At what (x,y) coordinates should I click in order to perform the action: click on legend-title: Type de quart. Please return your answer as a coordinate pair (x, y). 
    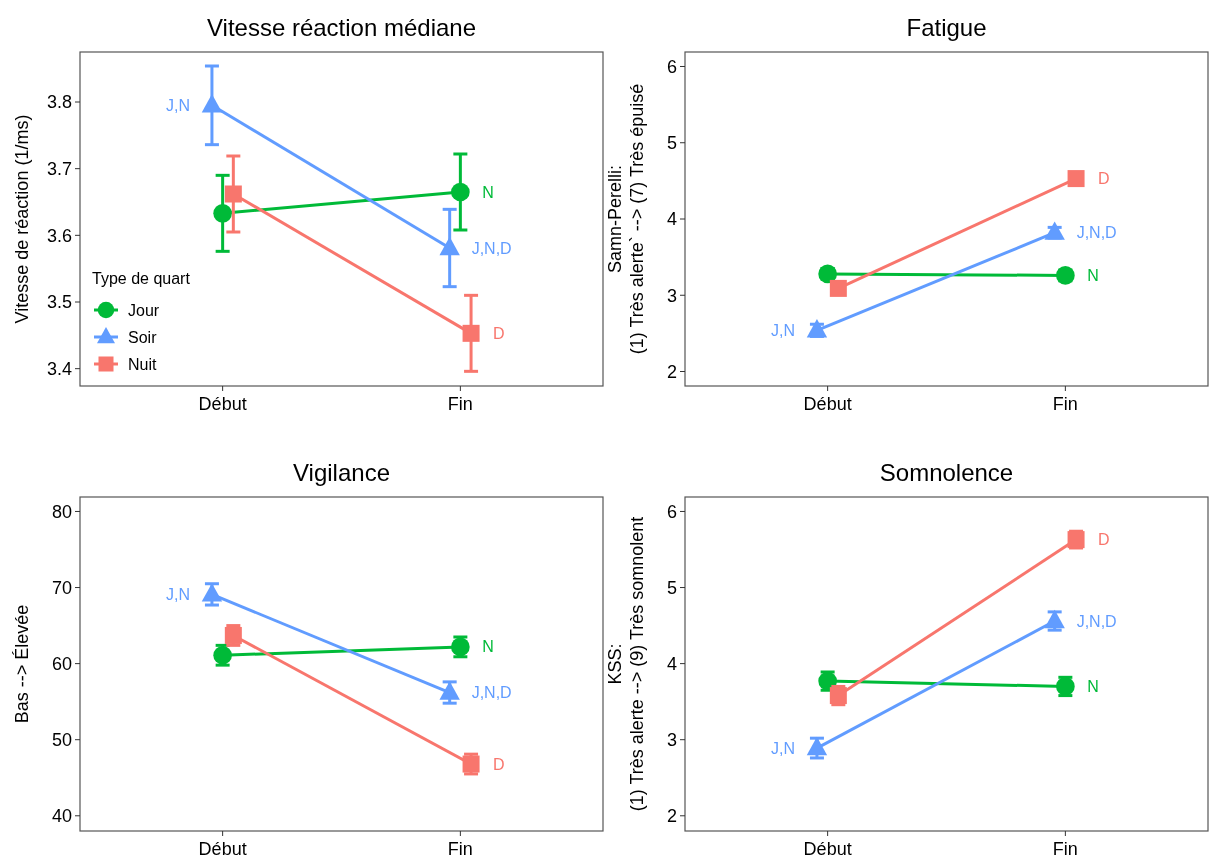
    Looking at the image, I should click on (141, 278).